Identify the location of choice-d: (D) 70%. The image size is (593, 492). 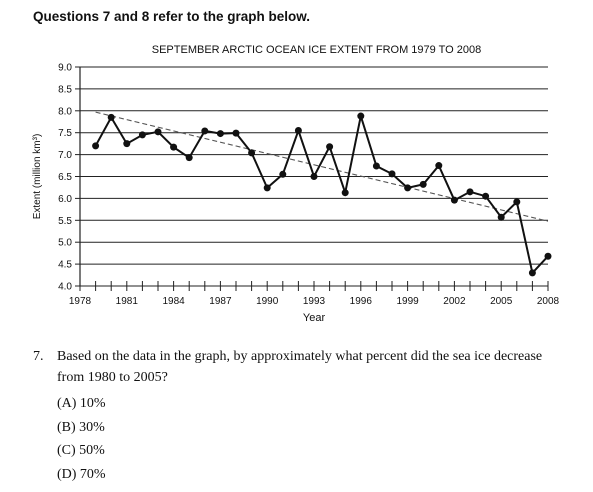
(81, 474).